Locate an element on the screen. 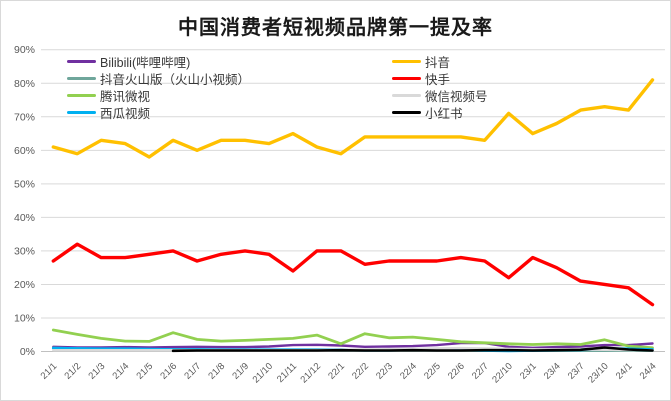  legend-column-left: Bilibili(哔哩哔哩) 抖音火山版（火山小视频） 腾讯微视西瓜视频 is located at coordinates (158, 87).